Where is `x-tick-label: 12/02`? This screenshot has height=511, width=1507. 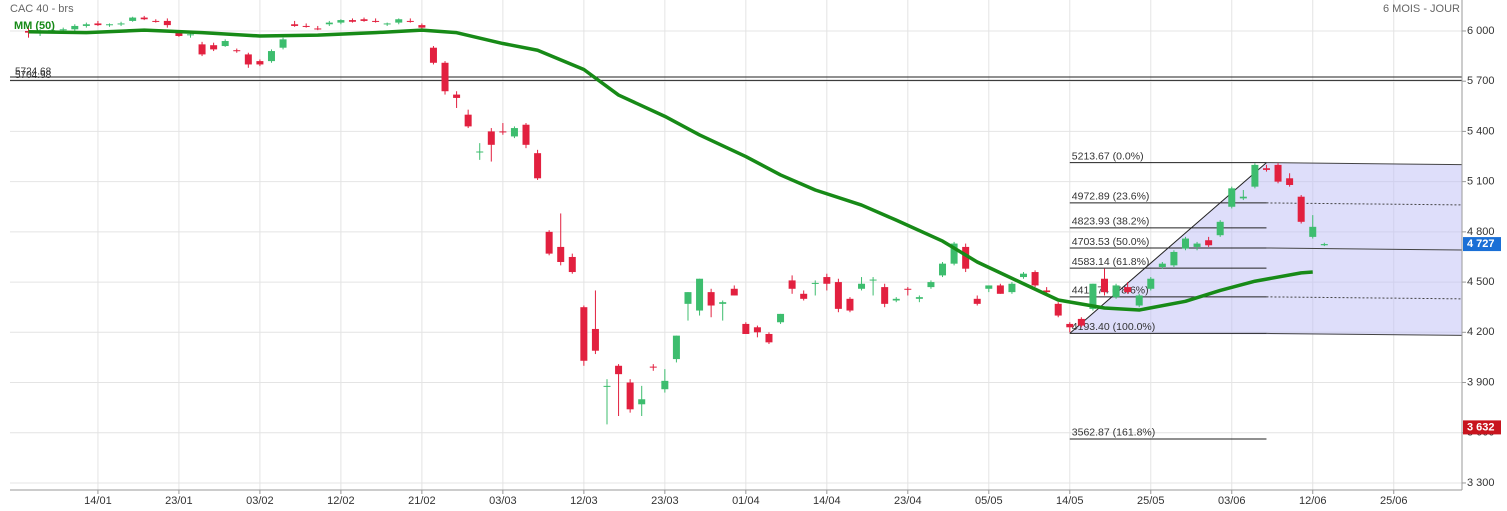
x-tick-label: 12/02 is located at coordinates (341, 501).